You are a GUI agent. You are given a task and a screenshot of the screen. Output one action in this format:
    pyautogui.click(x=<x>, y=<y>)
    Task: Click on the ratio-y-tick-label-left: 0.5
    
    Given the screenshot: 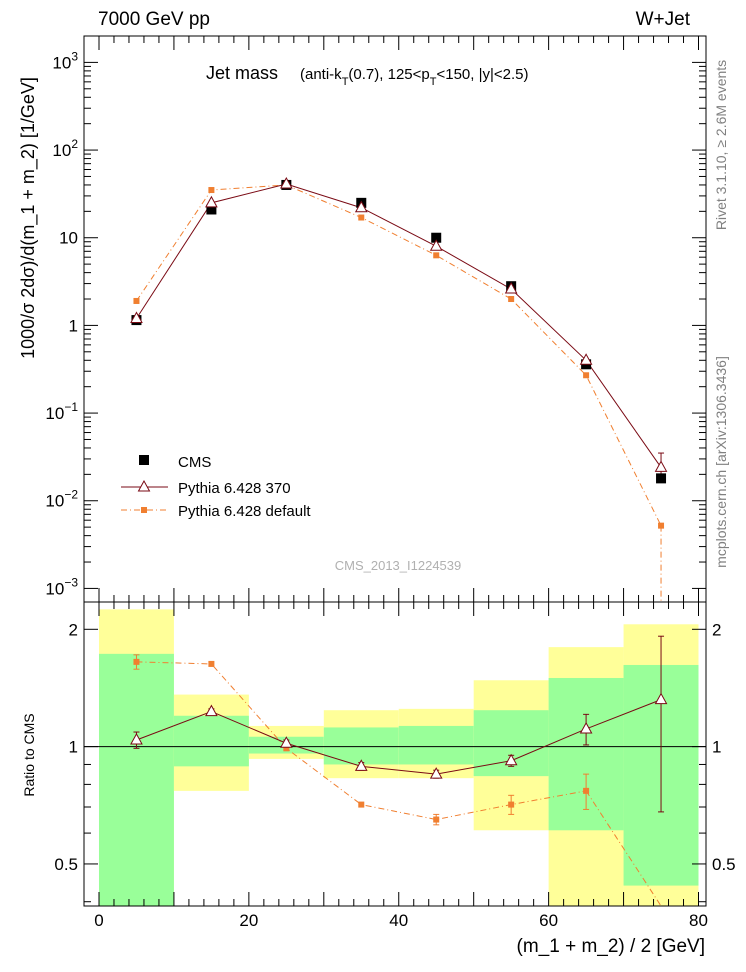 What is the action you would take?
    pyautogui.click(x=66, y=864)
    